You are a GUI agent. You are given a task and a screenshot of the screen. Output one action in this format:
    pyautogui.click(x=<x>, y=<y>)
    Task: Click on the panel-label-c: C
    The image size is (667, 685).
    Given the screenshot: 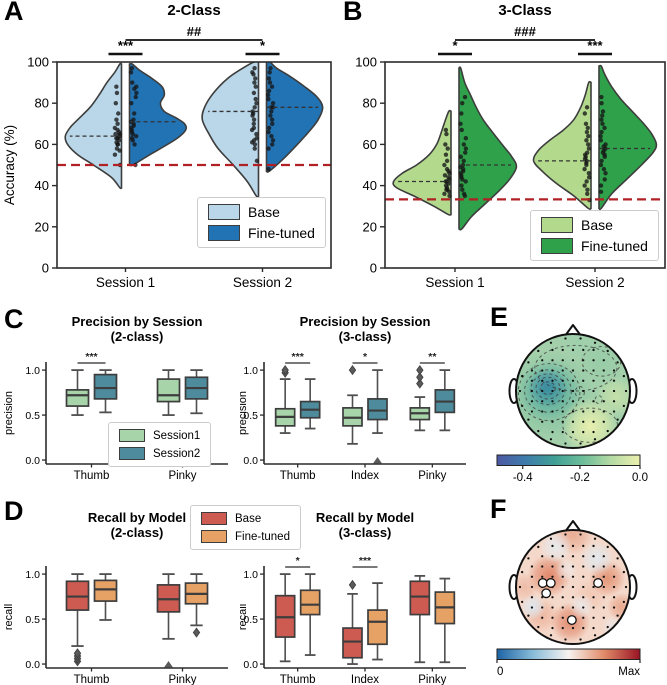 What is the action you would take?
    pyautogui.click(x=14, y=319)
    